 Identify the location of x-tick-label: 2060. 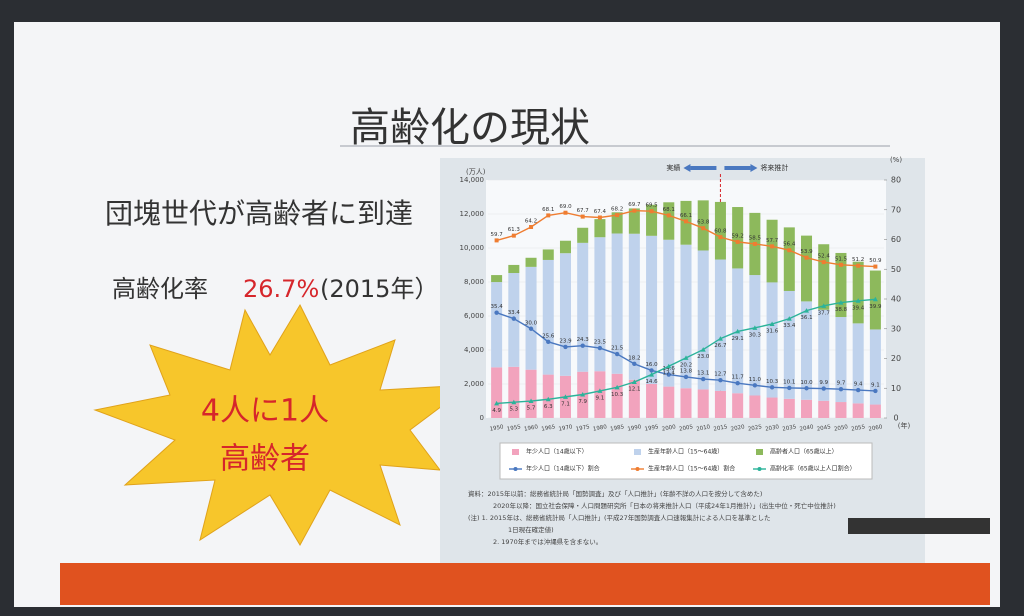
(875, 428).